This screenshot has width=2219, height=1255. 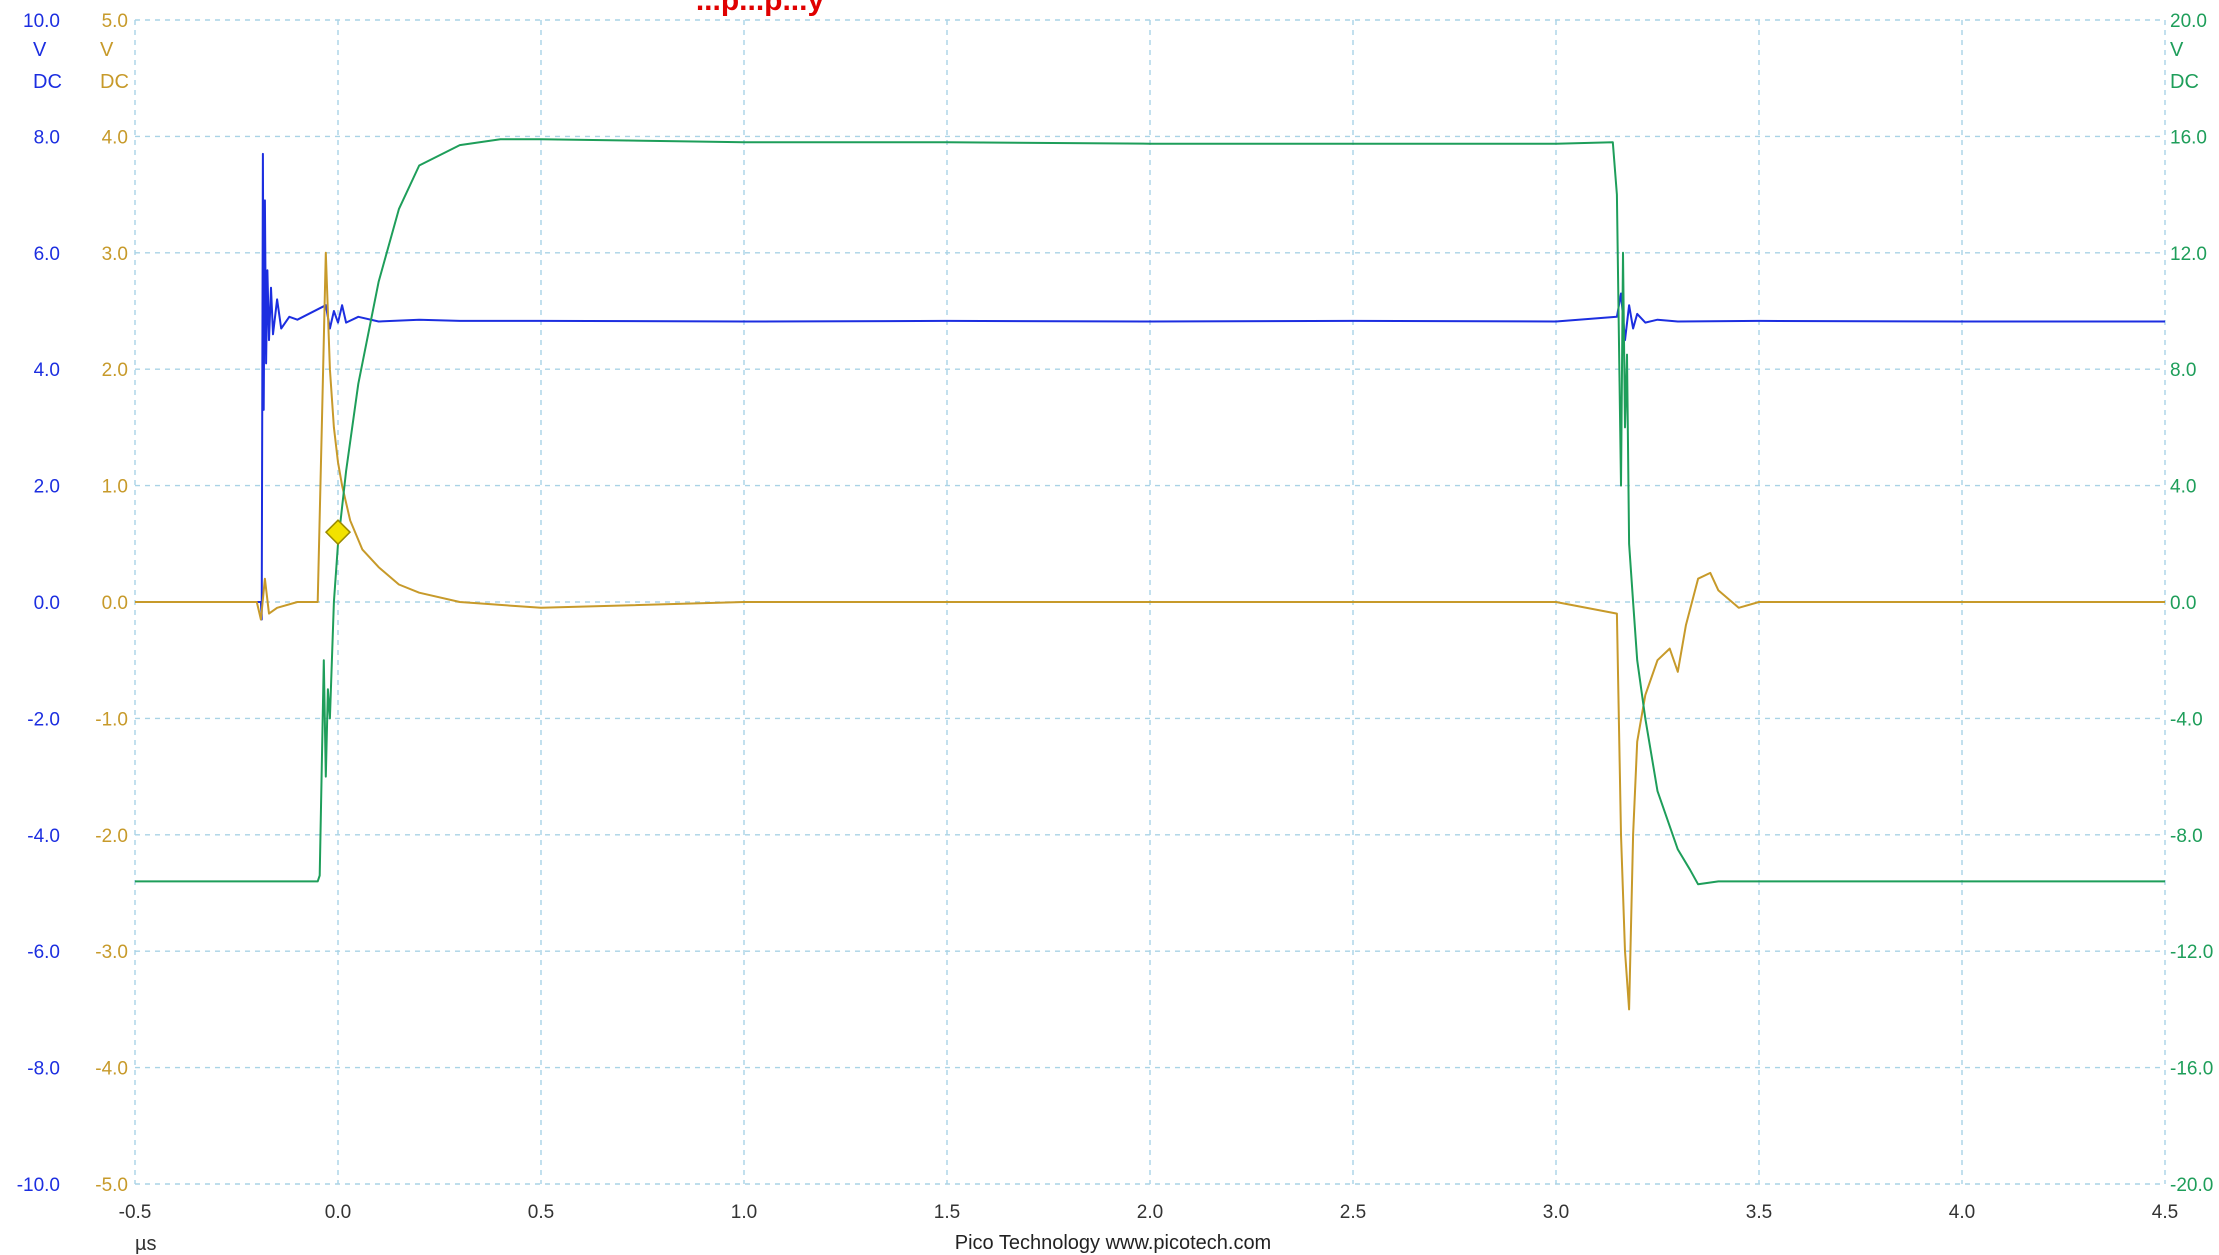 I want to click on x-tick-label: 1.5, so click(x=947, y=1212).